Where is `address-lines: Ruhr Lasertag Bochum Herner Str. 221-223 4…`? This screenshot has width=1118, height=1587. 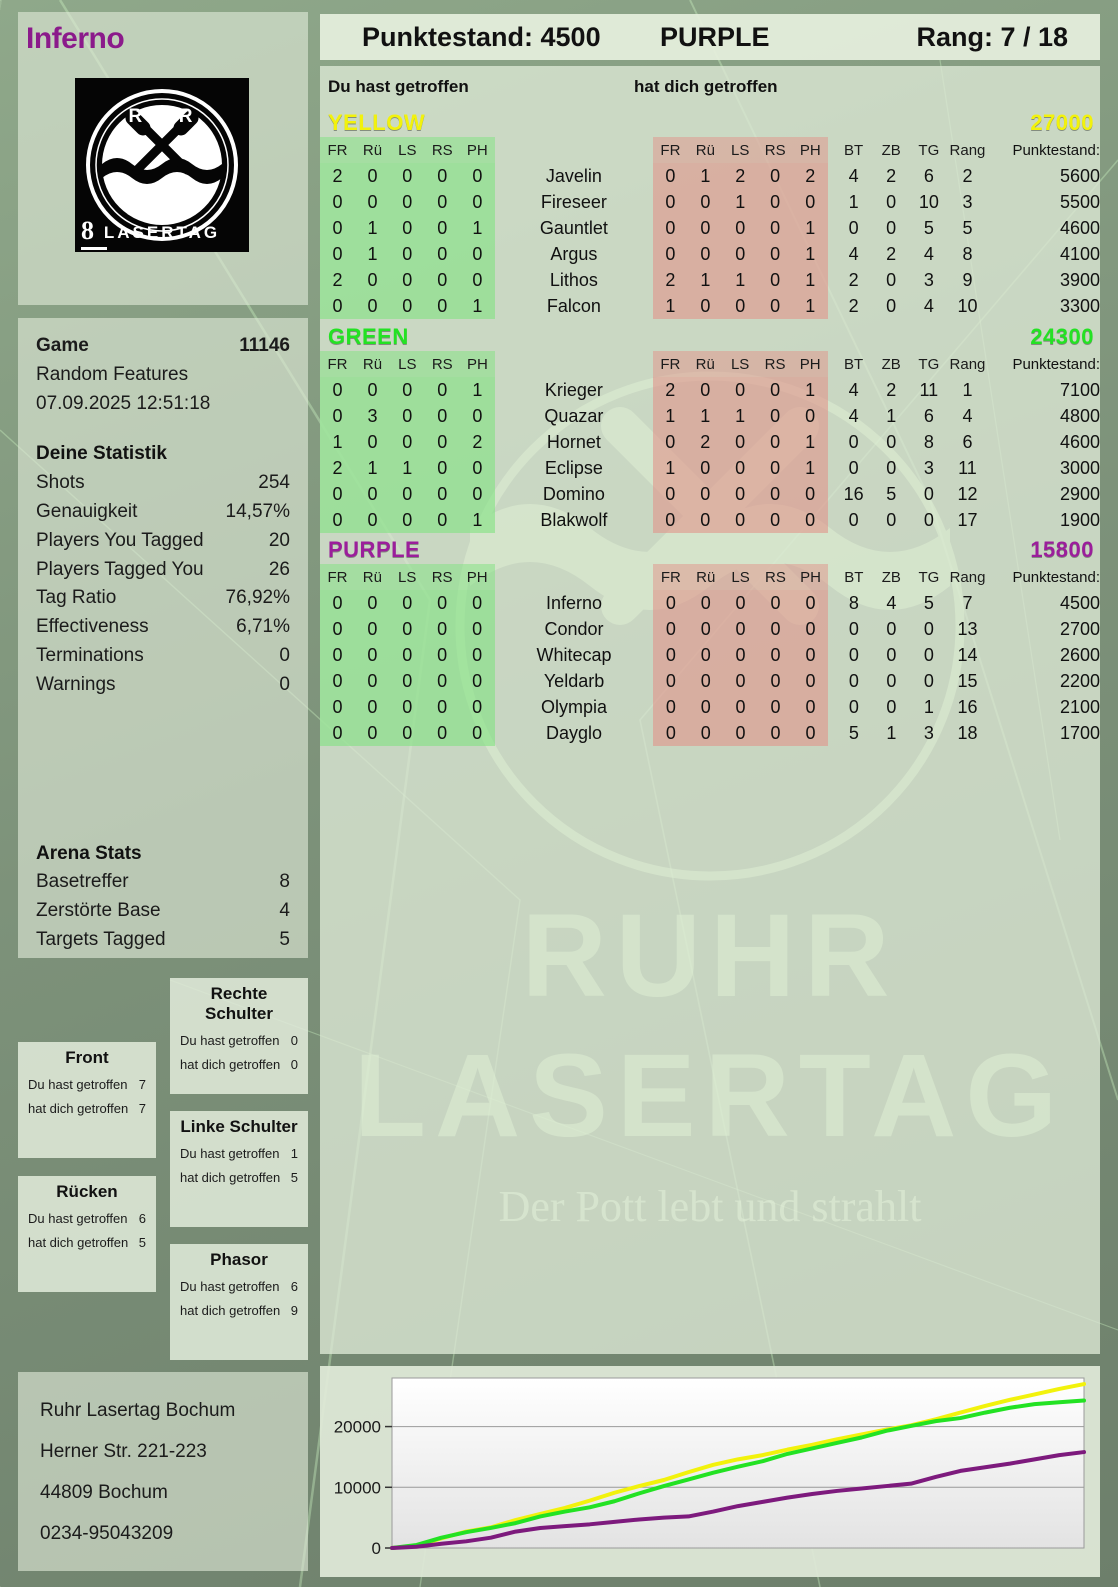
address-lines: Ruhr Lasertag Bochum Herner Str. 221-223 4… is located at coordinates (163, 1472).